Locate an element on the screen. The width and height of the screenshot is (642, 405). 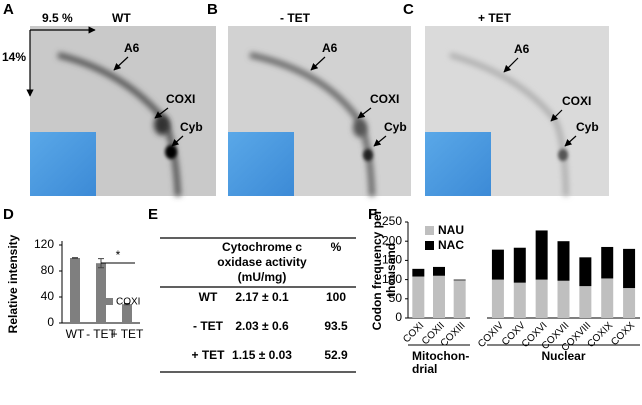
table-header: oxidase activity is located at coordinates (262, 262).